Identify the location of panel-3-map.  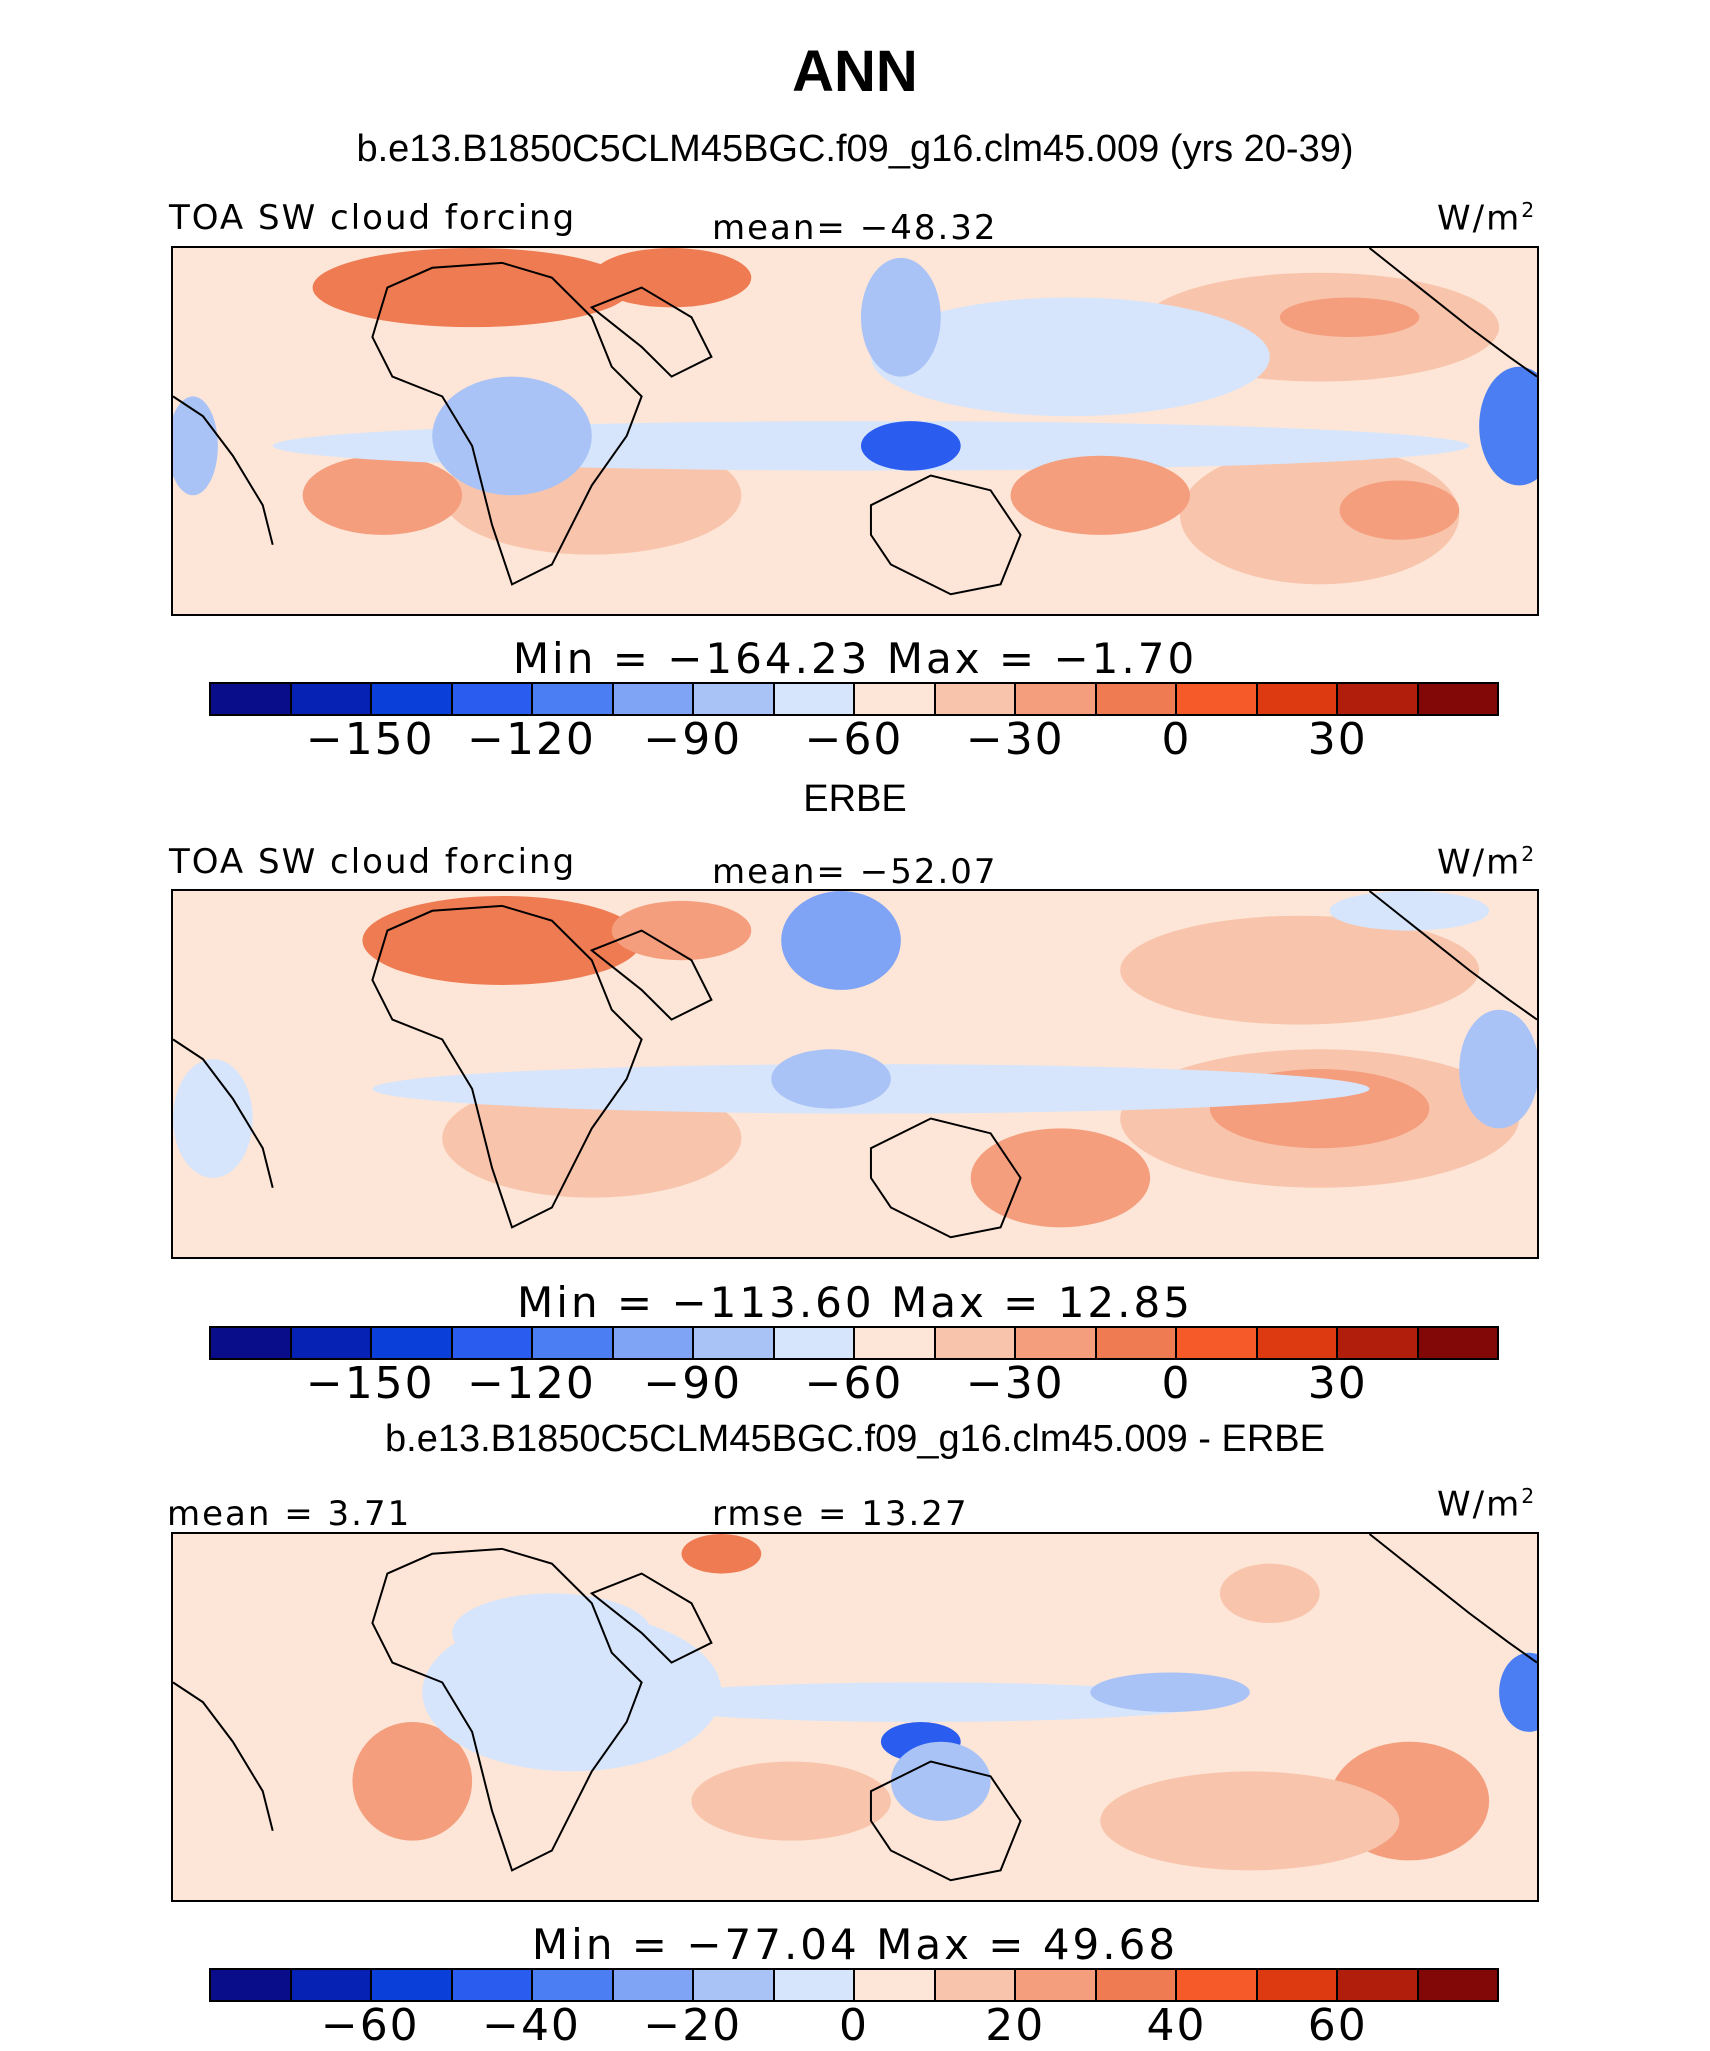
(855, 1717).